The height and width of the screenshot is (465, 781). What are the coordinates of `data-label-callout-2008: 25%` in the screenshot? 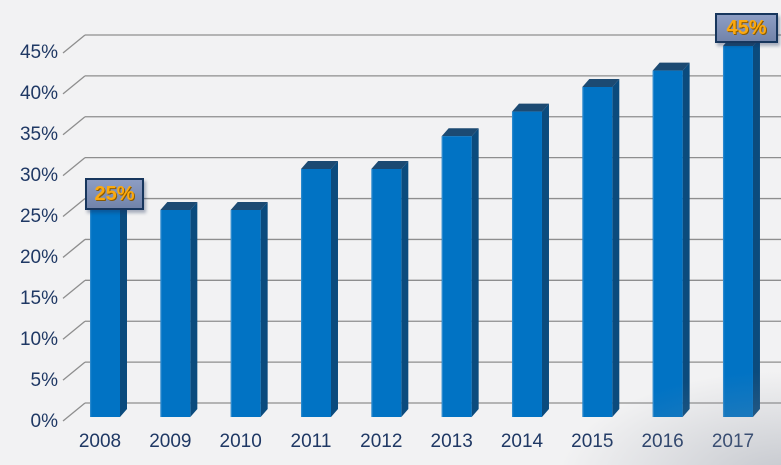 It's located at (114, 194).